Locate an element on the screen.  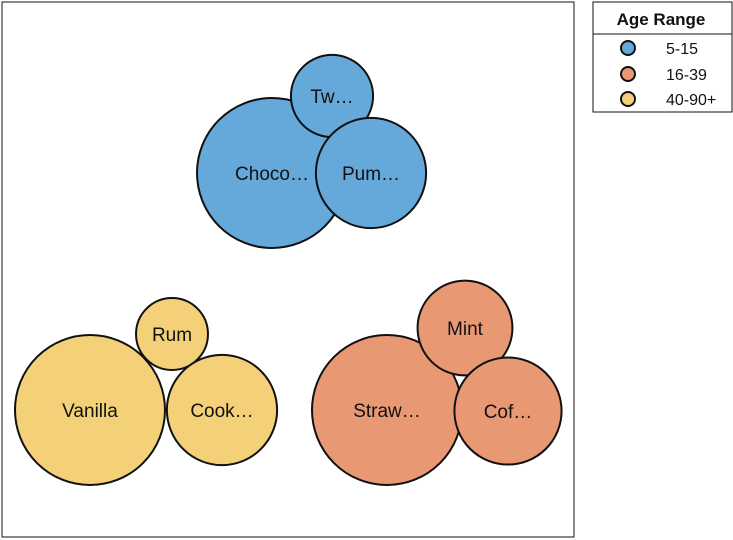
legend-title: Age Range is located at coordinates (661, 19).